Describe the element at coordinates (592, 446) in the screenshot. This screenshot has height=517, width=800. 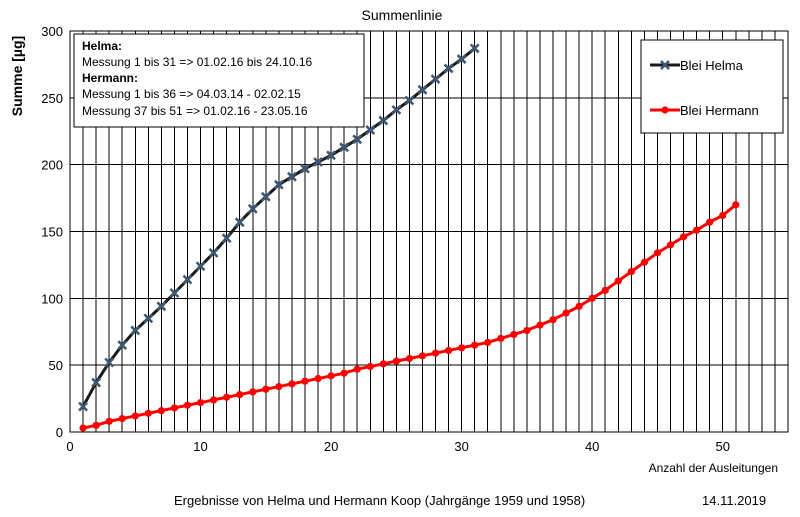
I see `x-tick-label: 40` at that location.